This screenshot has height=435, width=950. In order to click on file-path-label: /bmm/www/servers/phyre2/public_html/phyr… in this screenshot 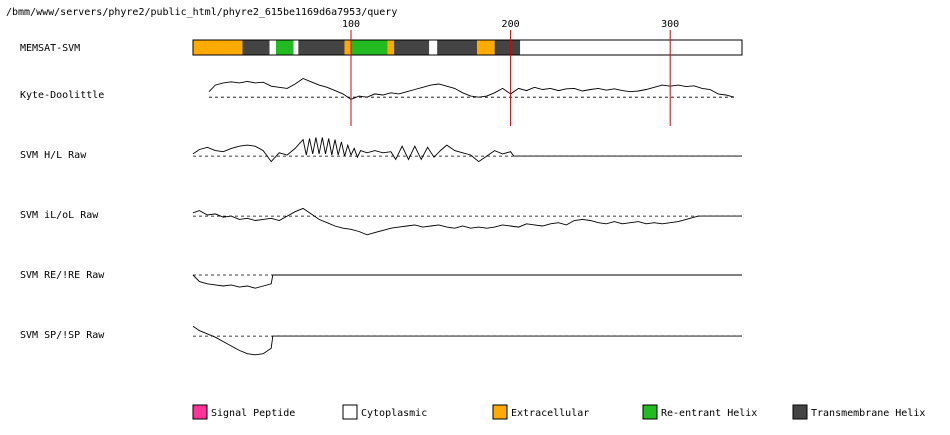, I will do `click(201, 12)`.